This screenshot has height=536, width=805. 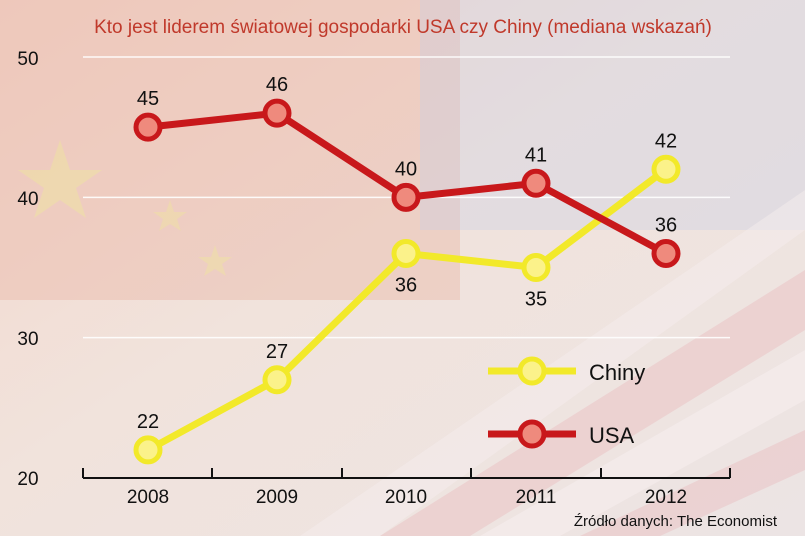 I want to click on x-ticks, so click(x=406, y=473).